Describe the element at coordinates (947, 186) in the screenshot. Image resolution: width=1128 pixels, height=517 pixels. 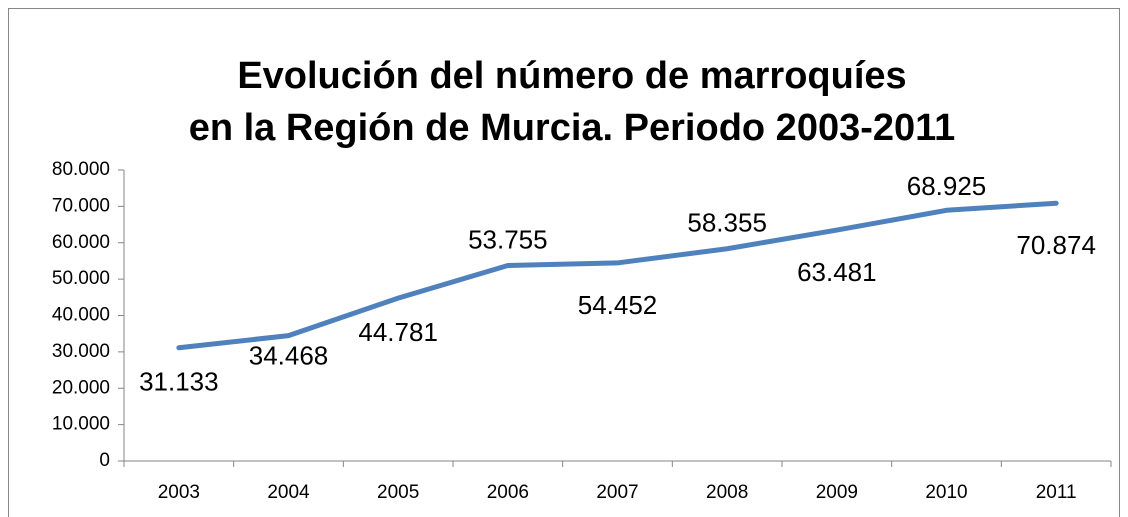
I see `data-label: 68.925` at that location.